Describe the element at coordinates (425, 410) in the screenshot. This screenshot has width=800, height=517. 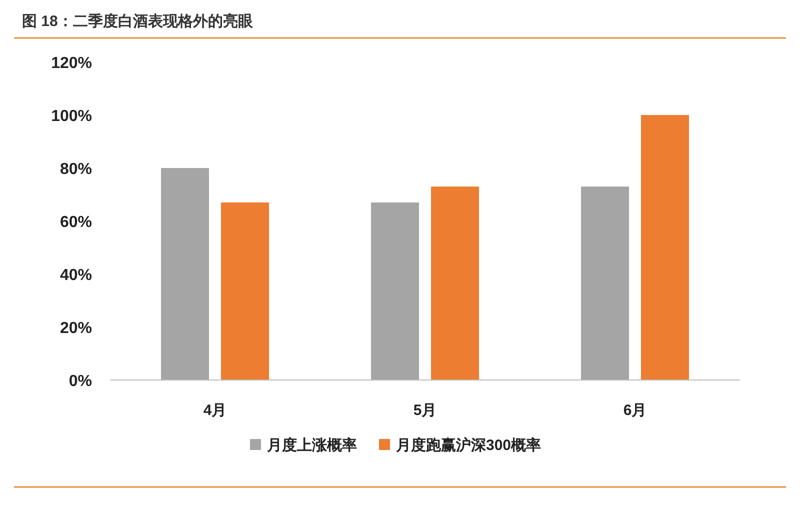
I see `x-tick-label: 5月` at that location.